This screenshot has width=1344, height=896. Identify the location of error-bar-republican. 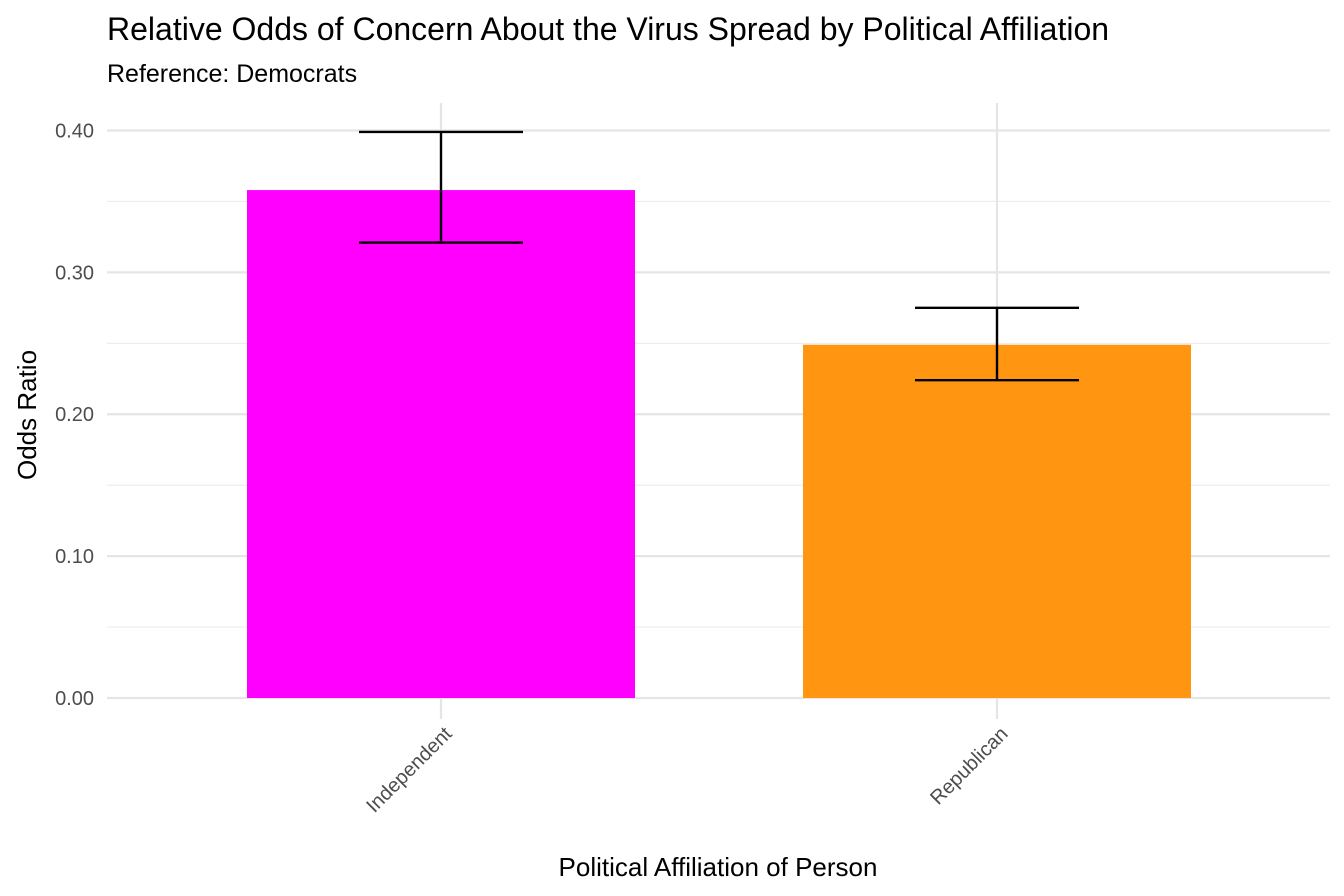
(997, 344).